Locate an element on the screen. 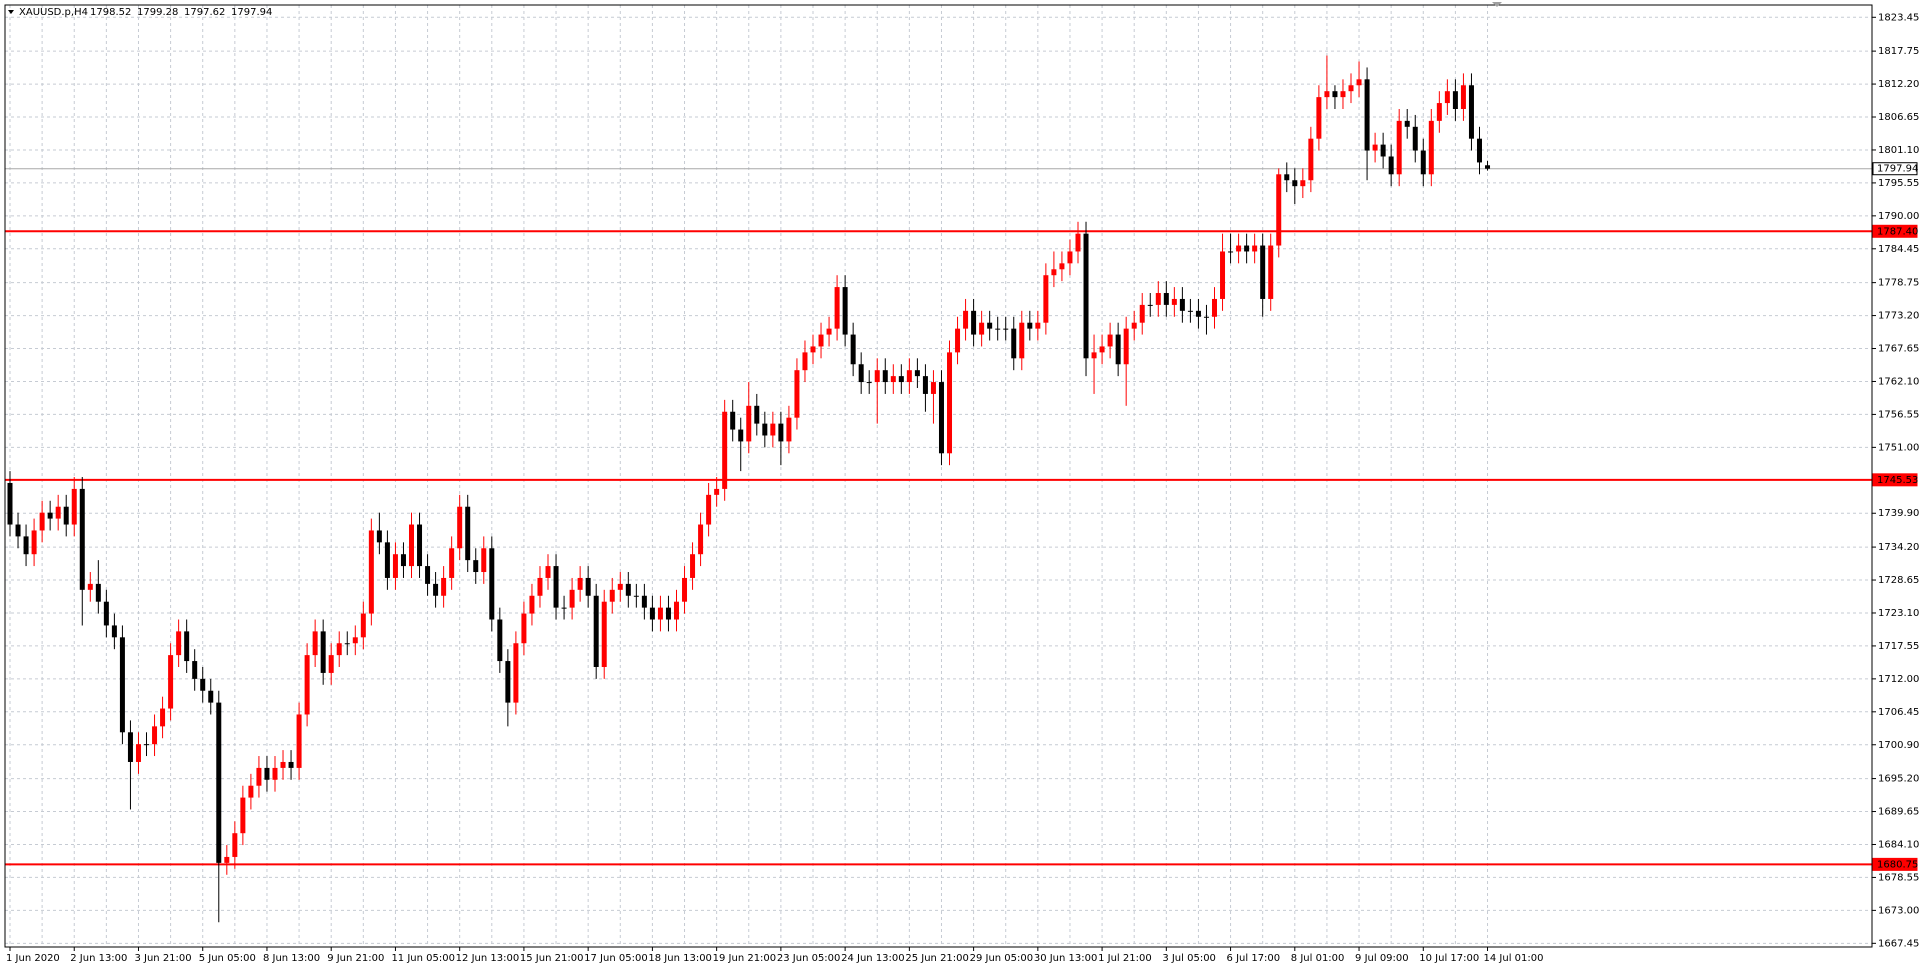 Image resolution: width=1920 pixels, height=968 pixels. y-tick-label: 1673.00 is located at coordinates (1898, 910).